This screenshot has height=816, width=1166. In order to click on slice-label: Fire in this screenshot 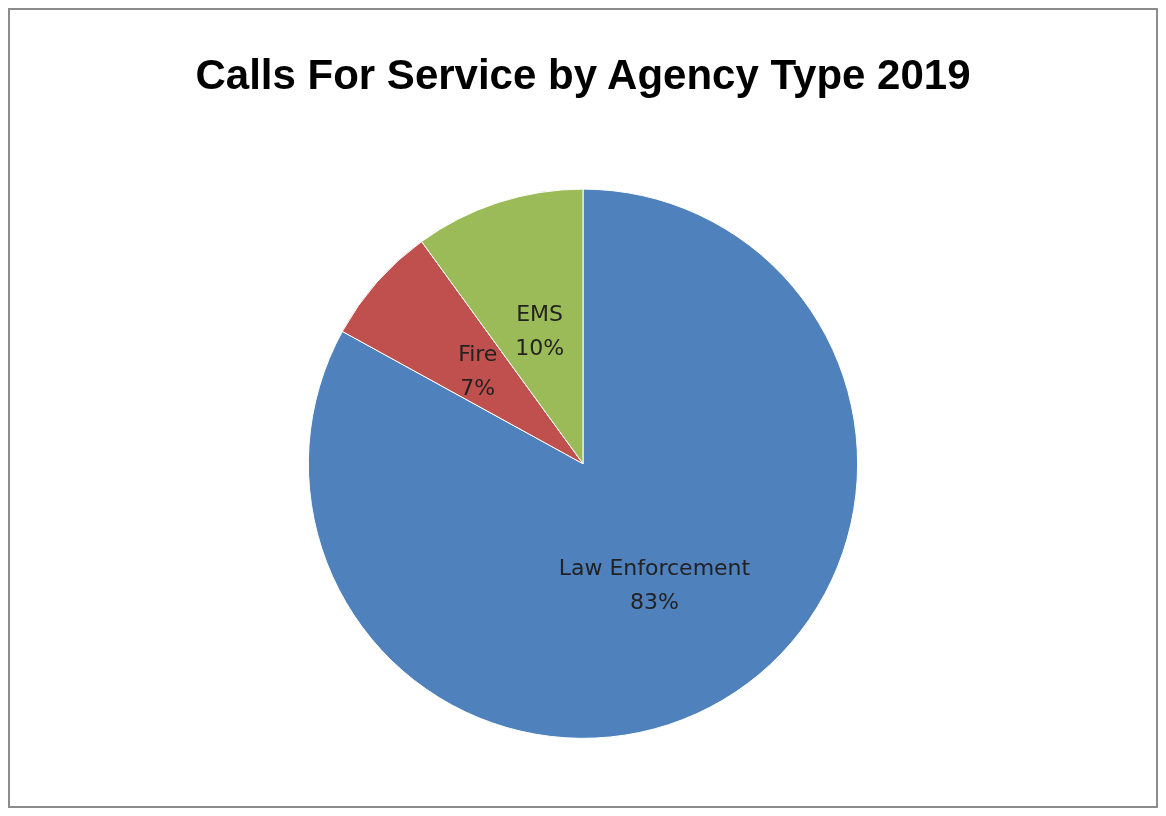, I will do `click(478, 354)`.